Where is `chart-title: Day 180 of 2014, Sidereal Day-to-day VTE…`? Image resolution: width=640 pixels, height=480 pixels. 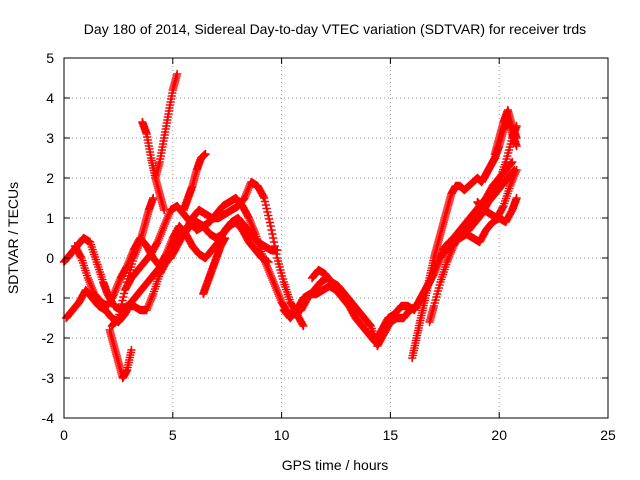 chart-title: Day 180 of 2014, Sidereal Day-to-day VTE… is located at coordinates (335, 29).